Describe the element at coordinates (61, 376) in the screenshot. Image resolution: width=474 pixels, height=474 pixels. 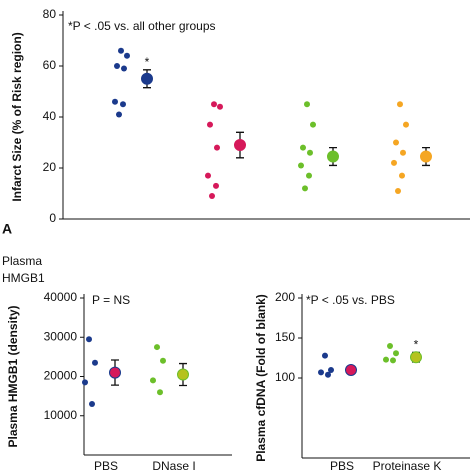
I see `y-tick-label: 20000` at that location.